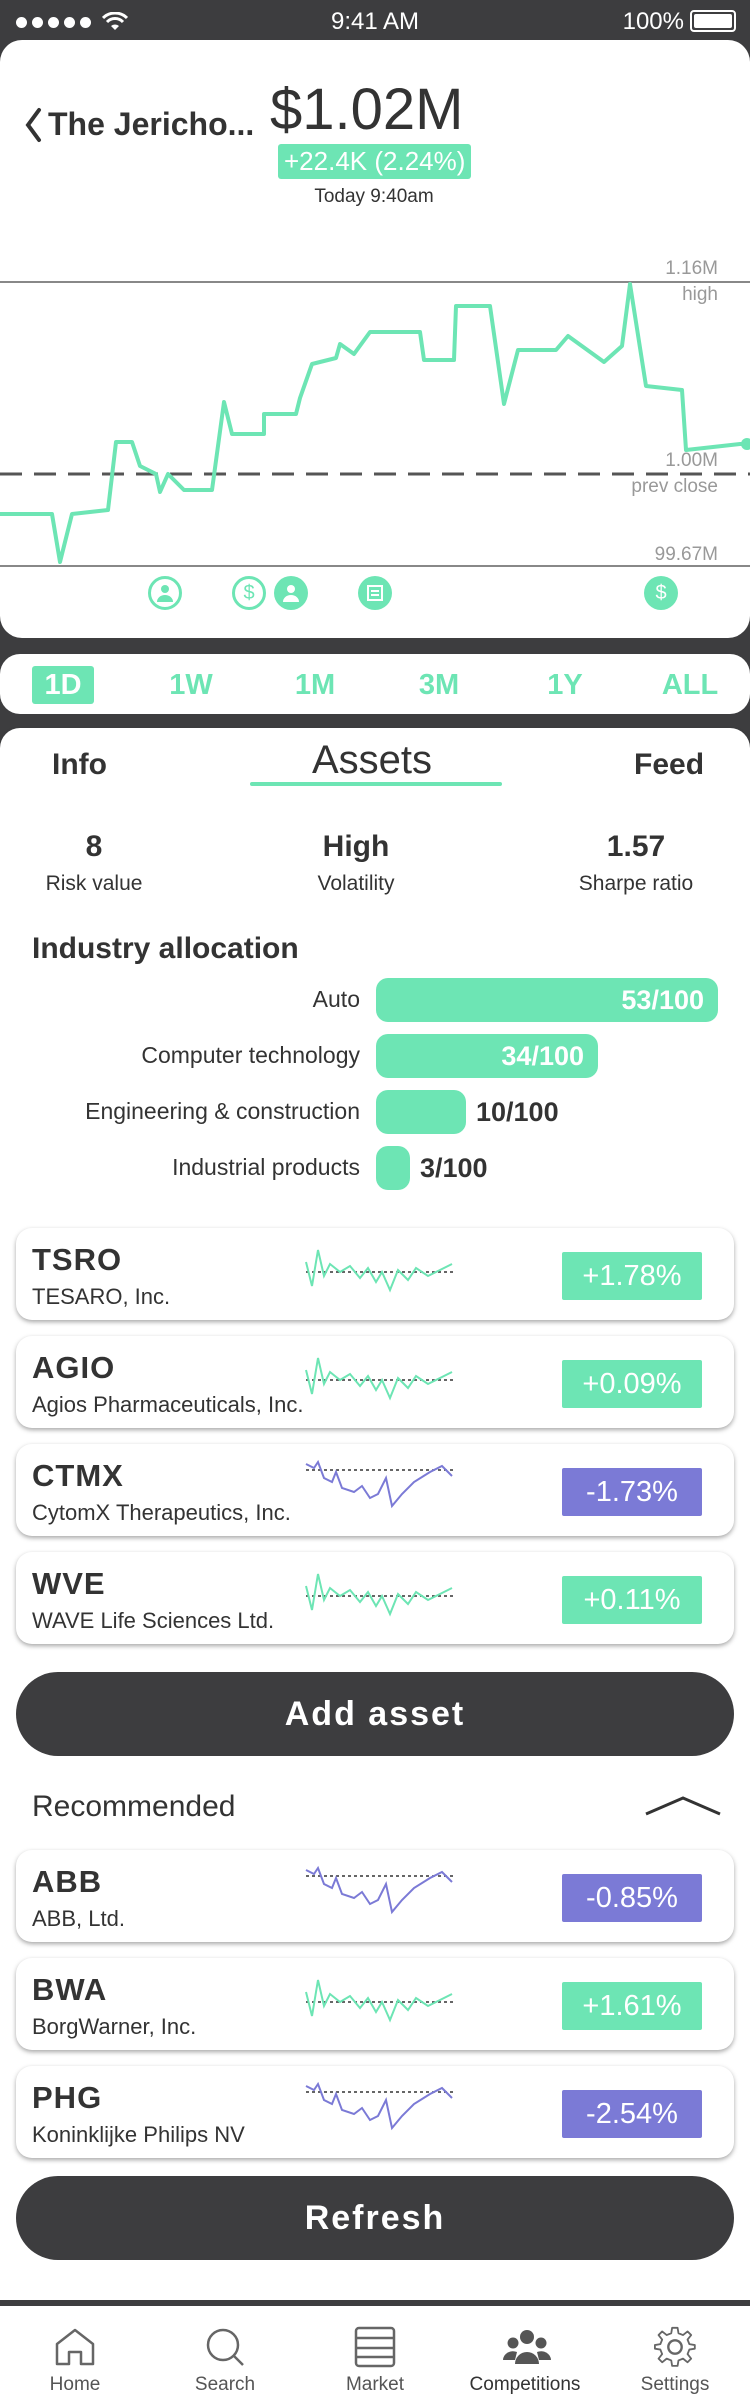 This screenshot has height=2402, width=750. Describe the element at coordinates (690, 685) in the screenshot. I see `timeframe-all: ALL` at that location.